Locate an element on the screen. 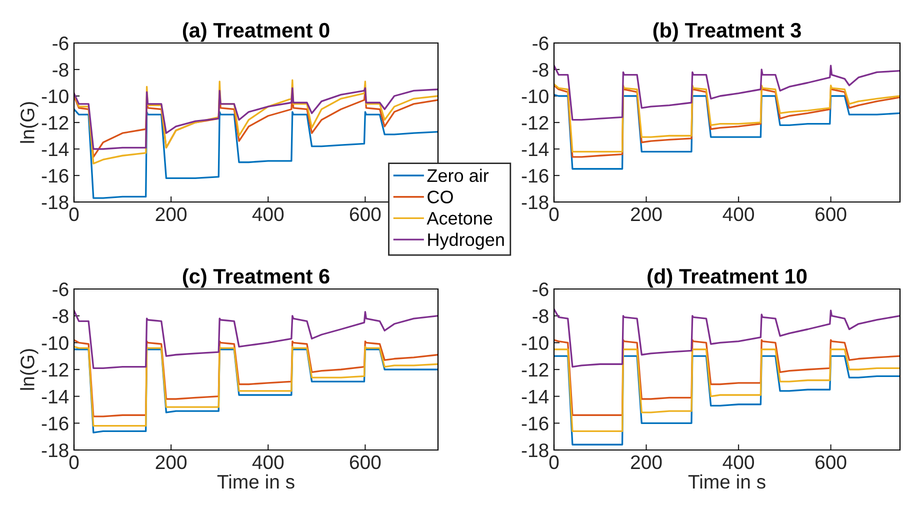 The image size is (910, 506). legend-label: Acetone is located at coordinates (459, 218).